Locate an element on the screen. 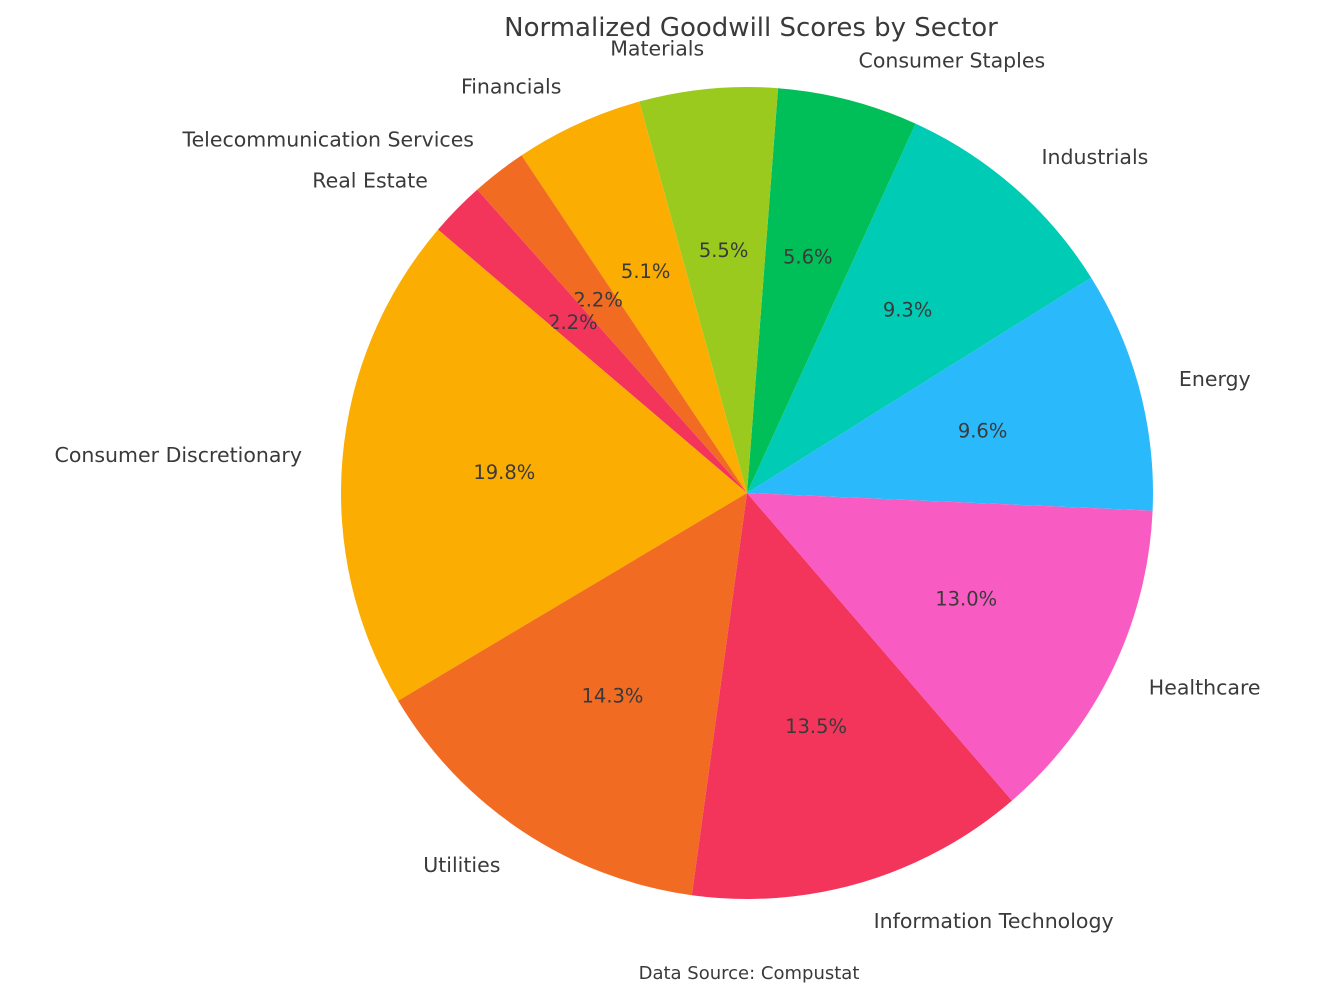 The image size is (1323, 1000). pie-slice-consumer-discretionary is located at coordinates (543, 465).